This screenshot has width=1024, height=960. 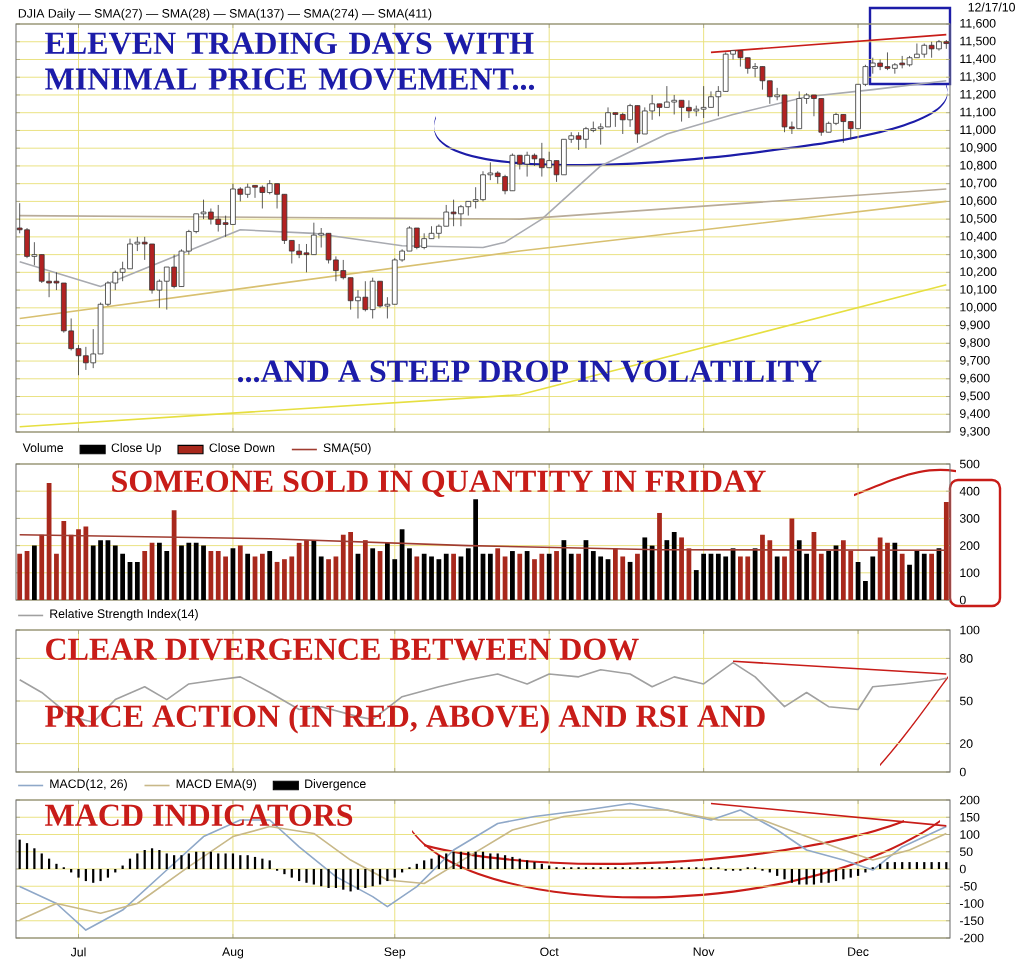 I want to click on annotation: PRICE ACTION (IN RED, ABOVE) AND RSI AND, so click(x=405, y=719).